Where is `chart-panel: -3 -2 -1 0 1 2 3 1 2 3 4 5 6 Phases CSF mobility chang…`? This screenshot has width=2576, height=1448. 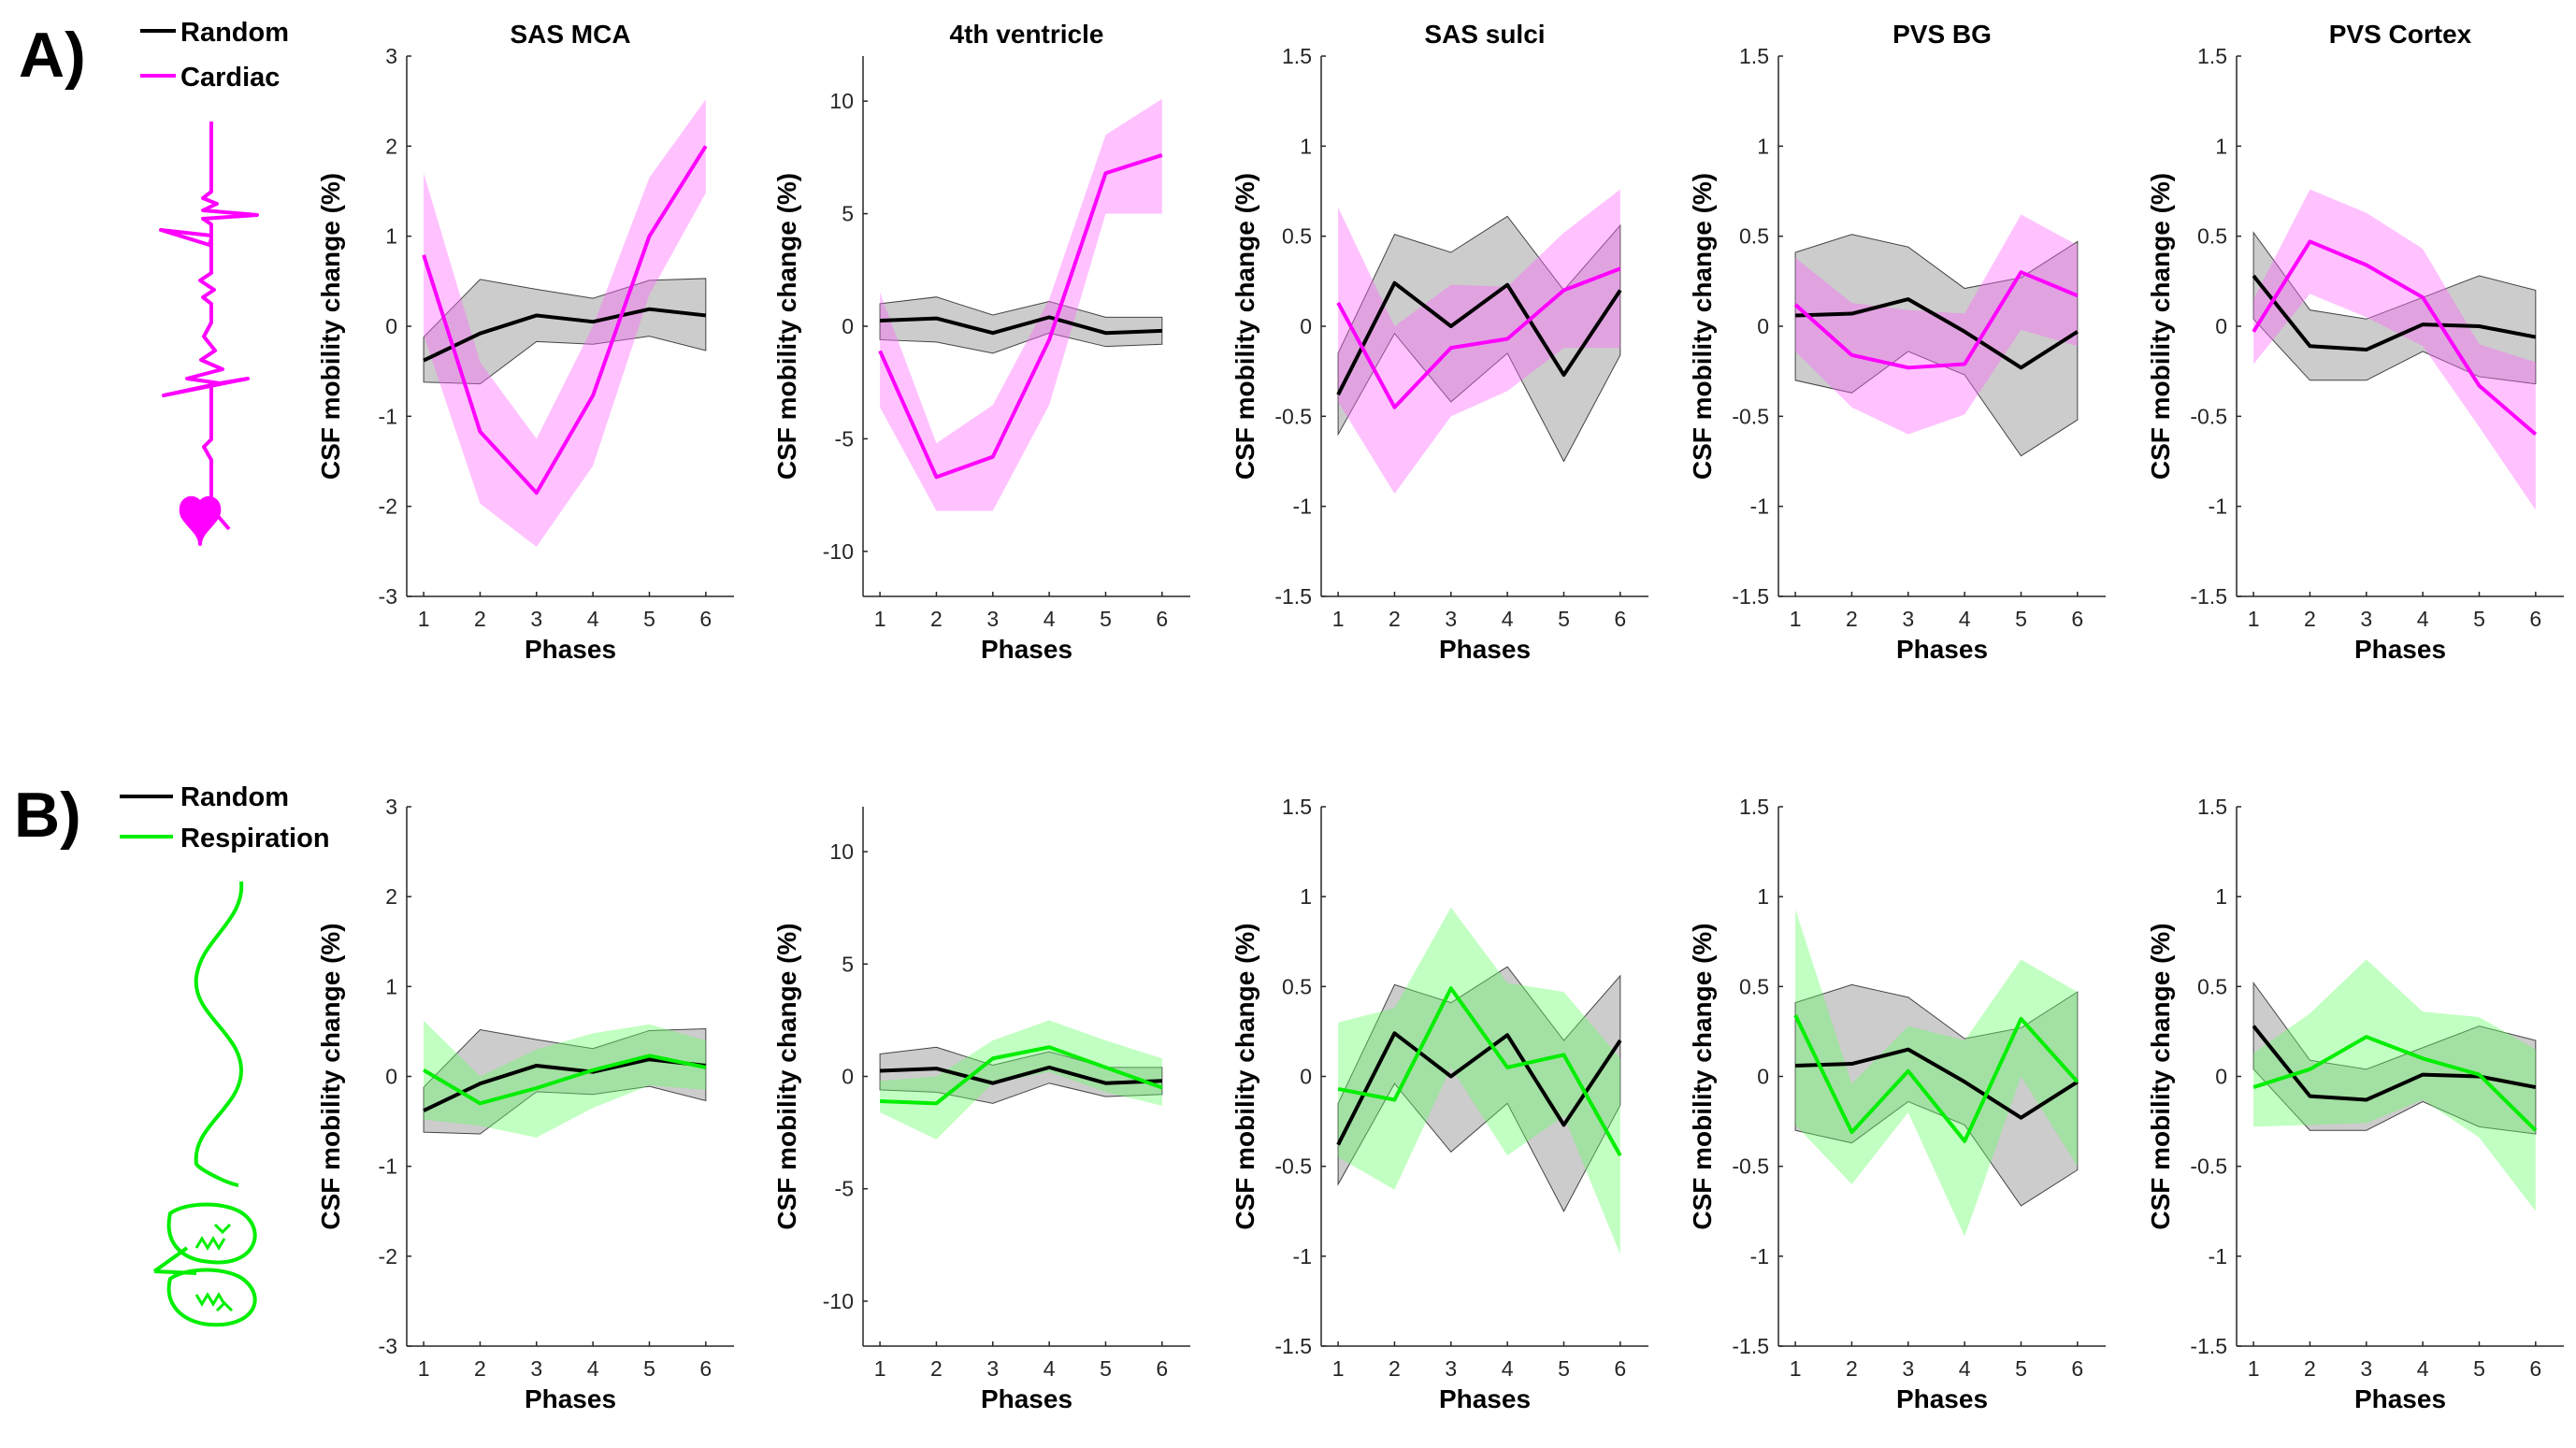 chart-panel: -3 -2 -1 0 1 2 3 1 2 3 4 5 6 Phases CSF mobility chang… is located at coordinates (525, 342).